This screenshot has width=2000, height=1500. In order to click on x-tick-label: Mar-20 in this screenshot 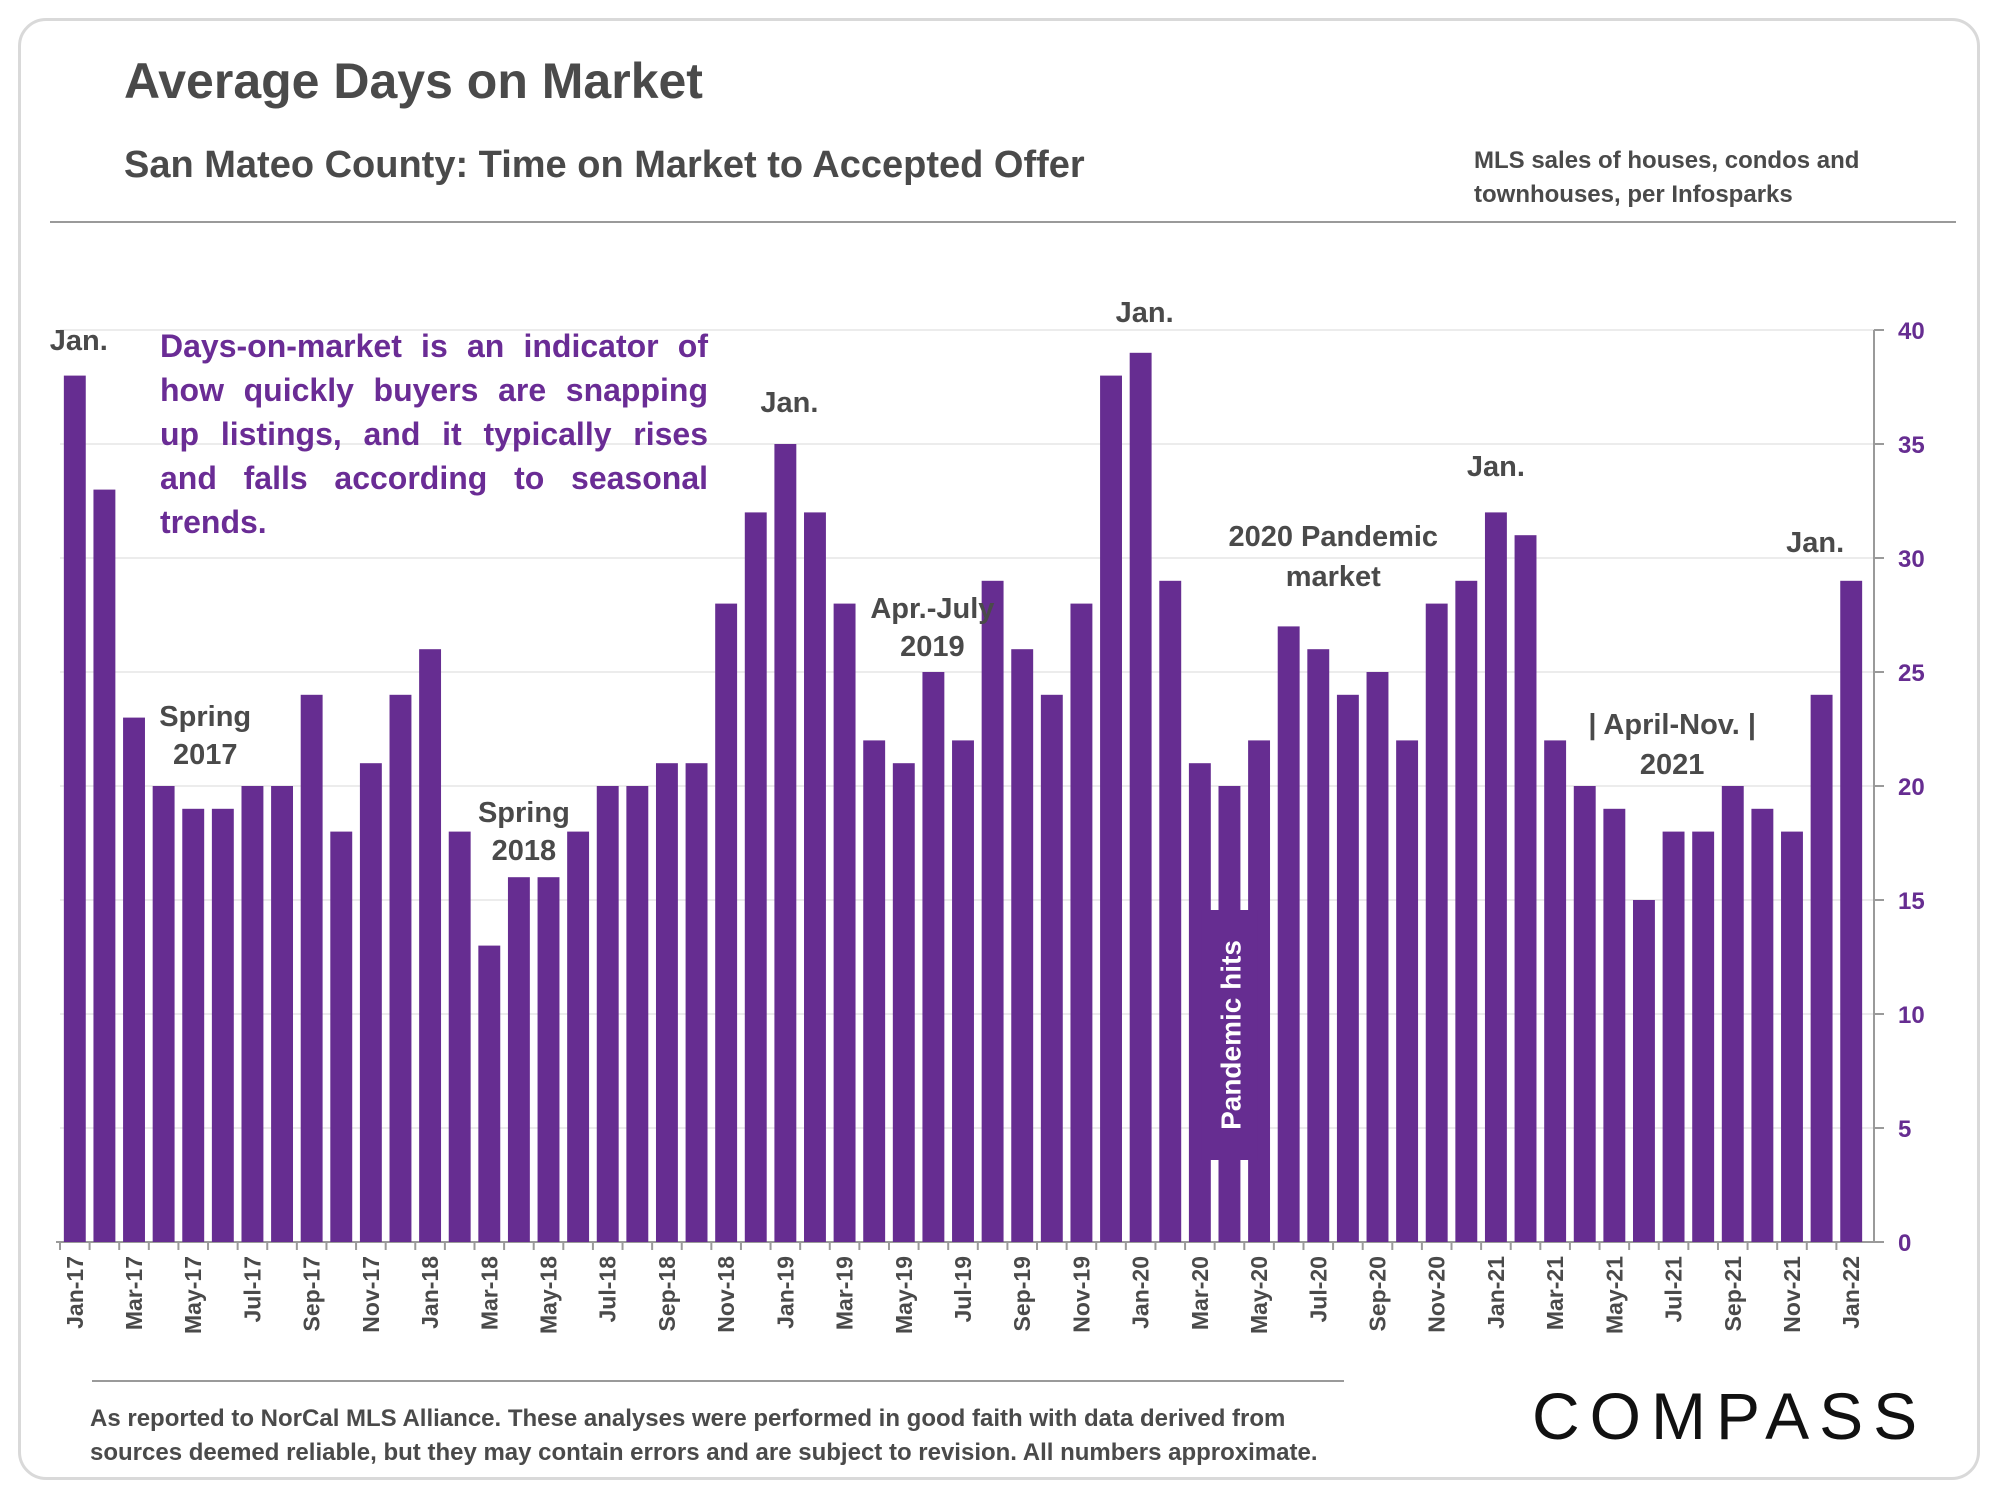, I will do `click(1200, 1293)`.